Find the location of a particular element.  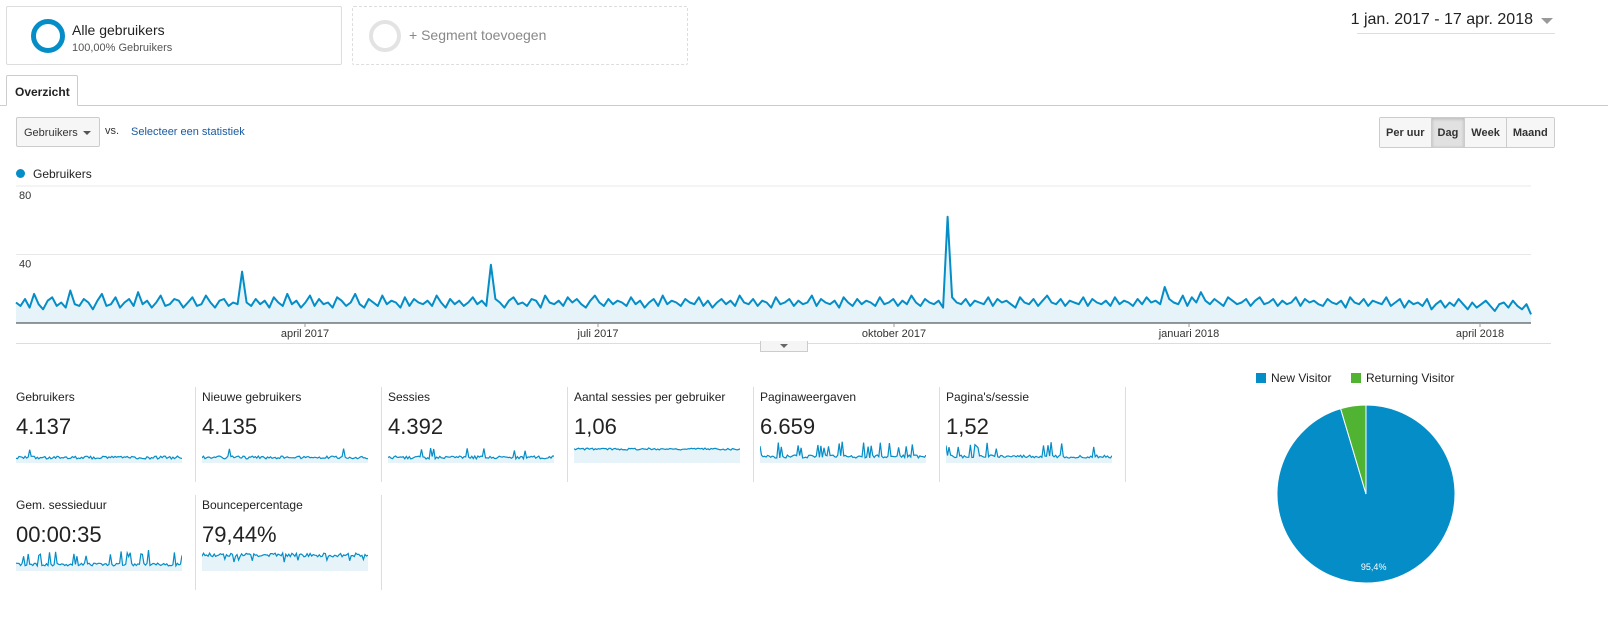

stat-label: Gem. sessieduur is located at coordinates (61, 505).